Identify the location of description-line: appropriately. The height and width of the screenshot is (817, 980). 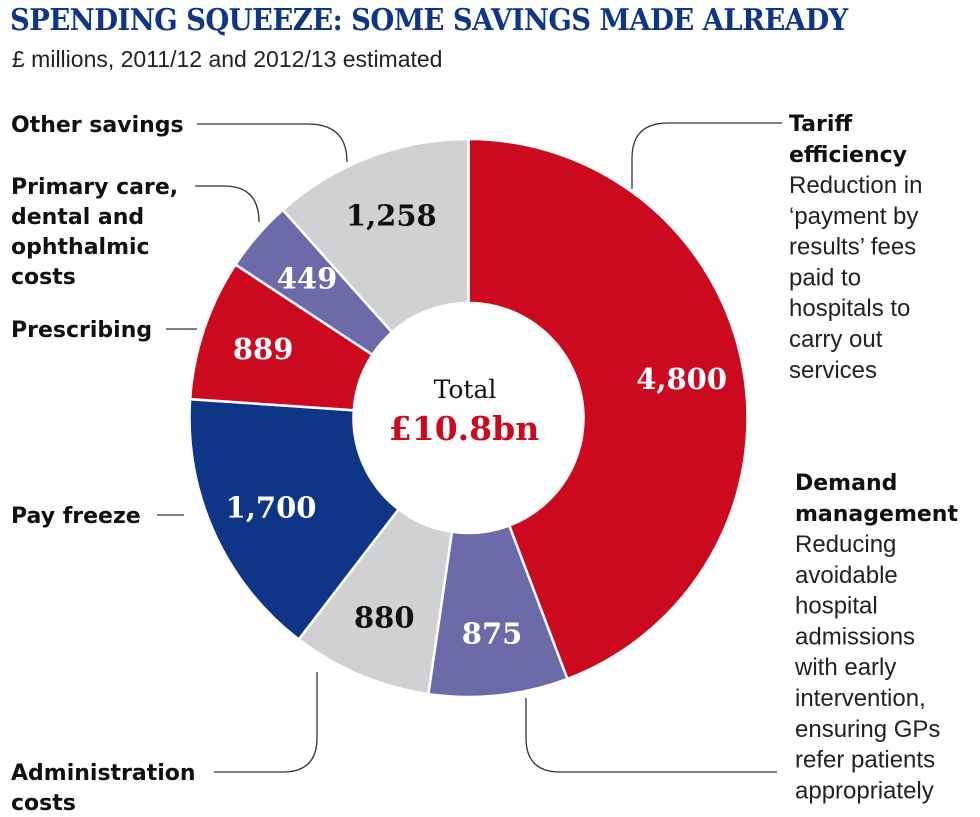
(864, 790).